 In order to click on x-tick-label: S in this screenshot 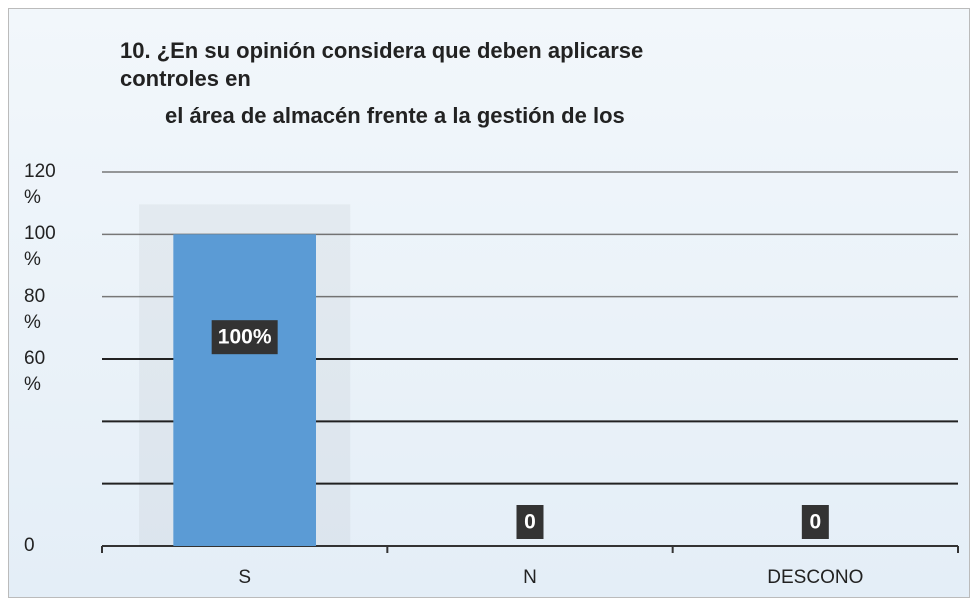, I will do `click(244, 577)`.